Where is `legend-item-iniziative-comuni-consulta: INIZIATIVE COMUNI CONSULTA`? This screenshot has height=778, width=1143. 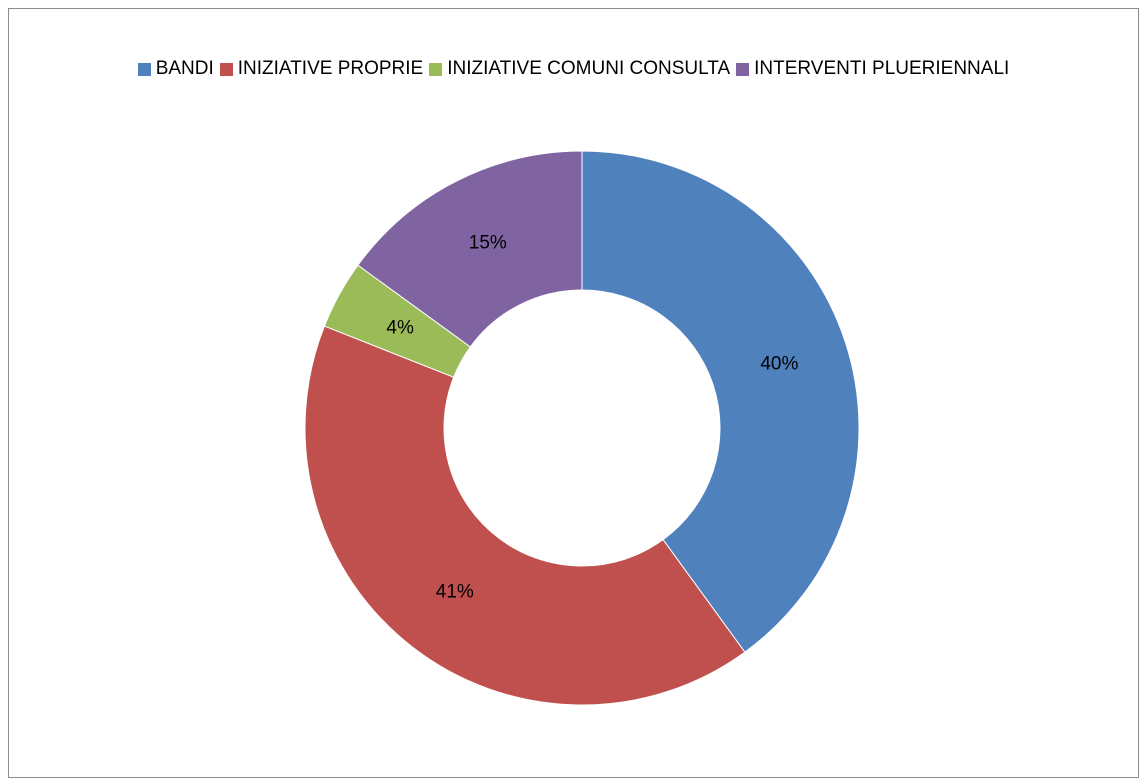 legend-item-iniziative-comuni-consulta: INIZIATIVE COMUNI CONSULTA is located at coordinates (579, 69).